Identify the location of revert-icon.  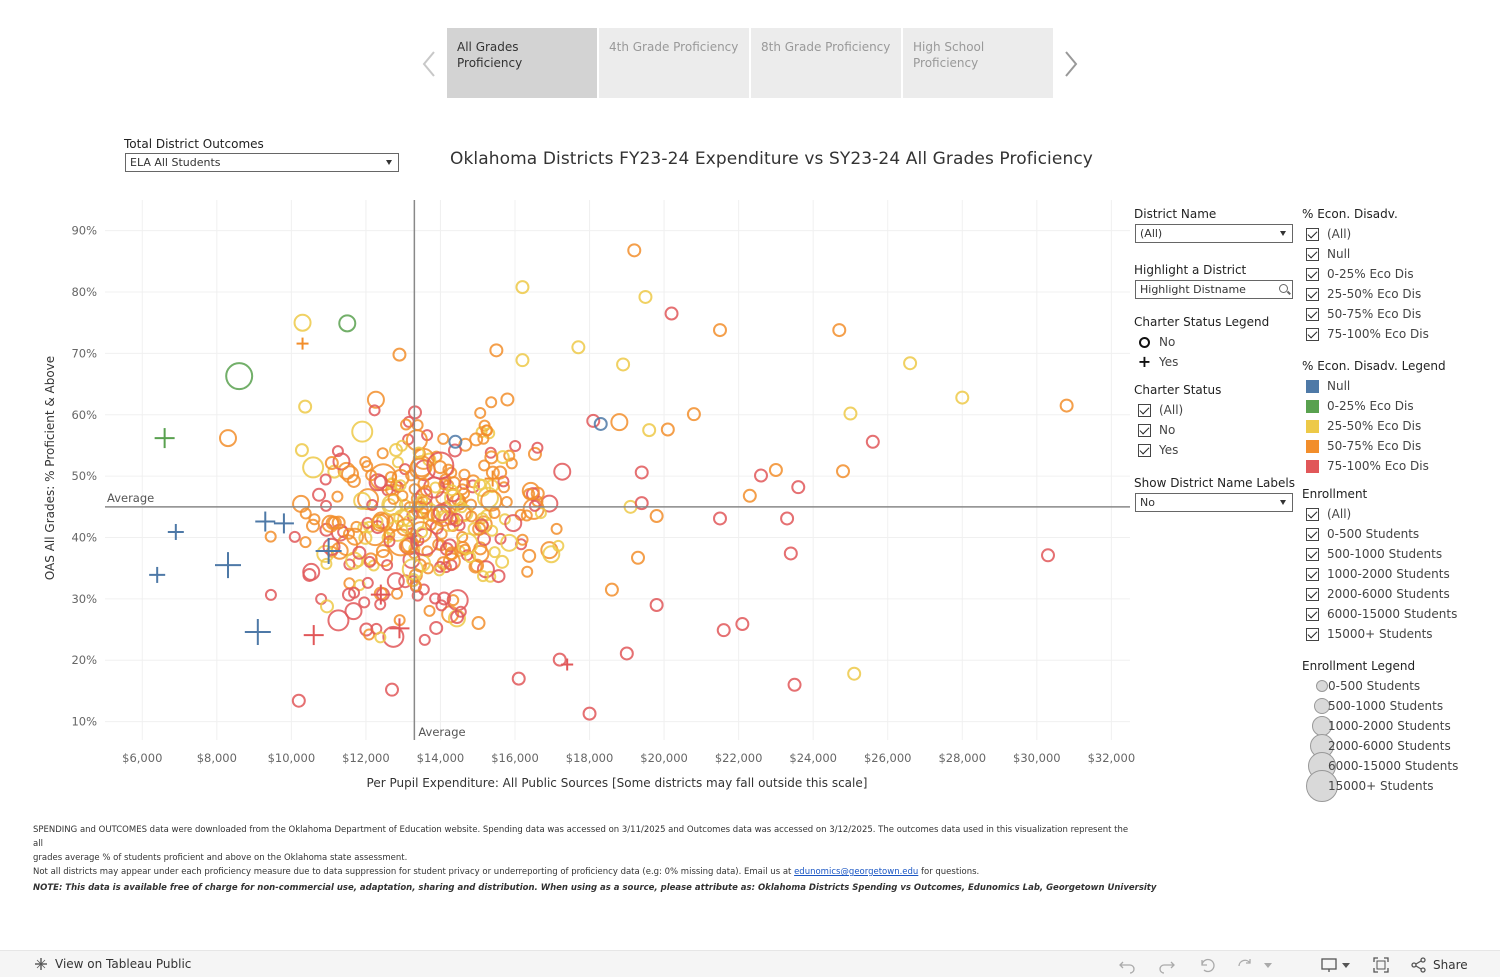
(1207, 965).